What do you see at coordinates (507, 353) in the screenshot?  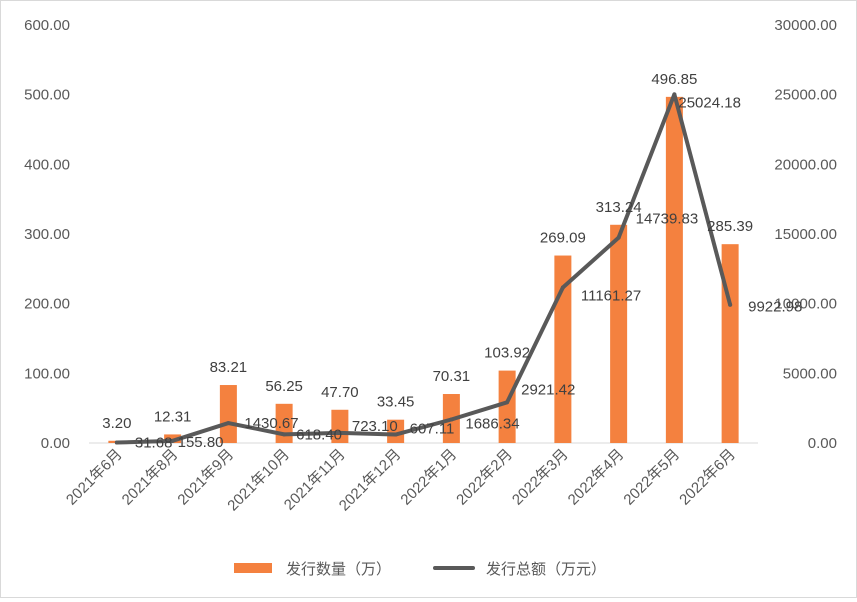 I see `bar-data-label: 103.92` at bounding box center [507, 353].